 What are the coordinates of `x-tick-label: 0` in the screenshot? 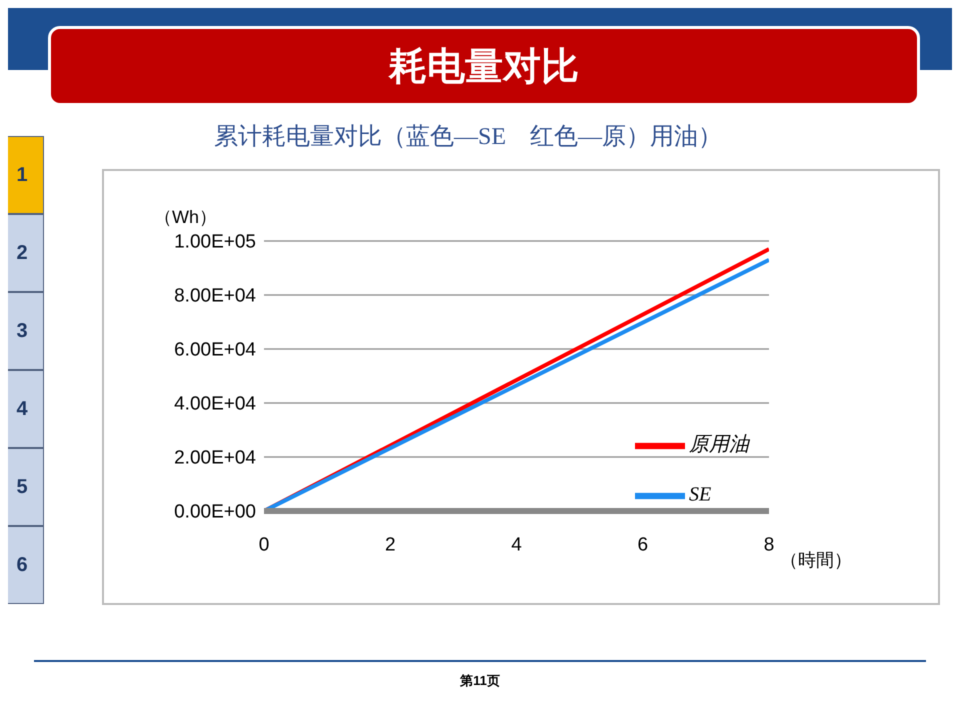 It's located at (264, 545).